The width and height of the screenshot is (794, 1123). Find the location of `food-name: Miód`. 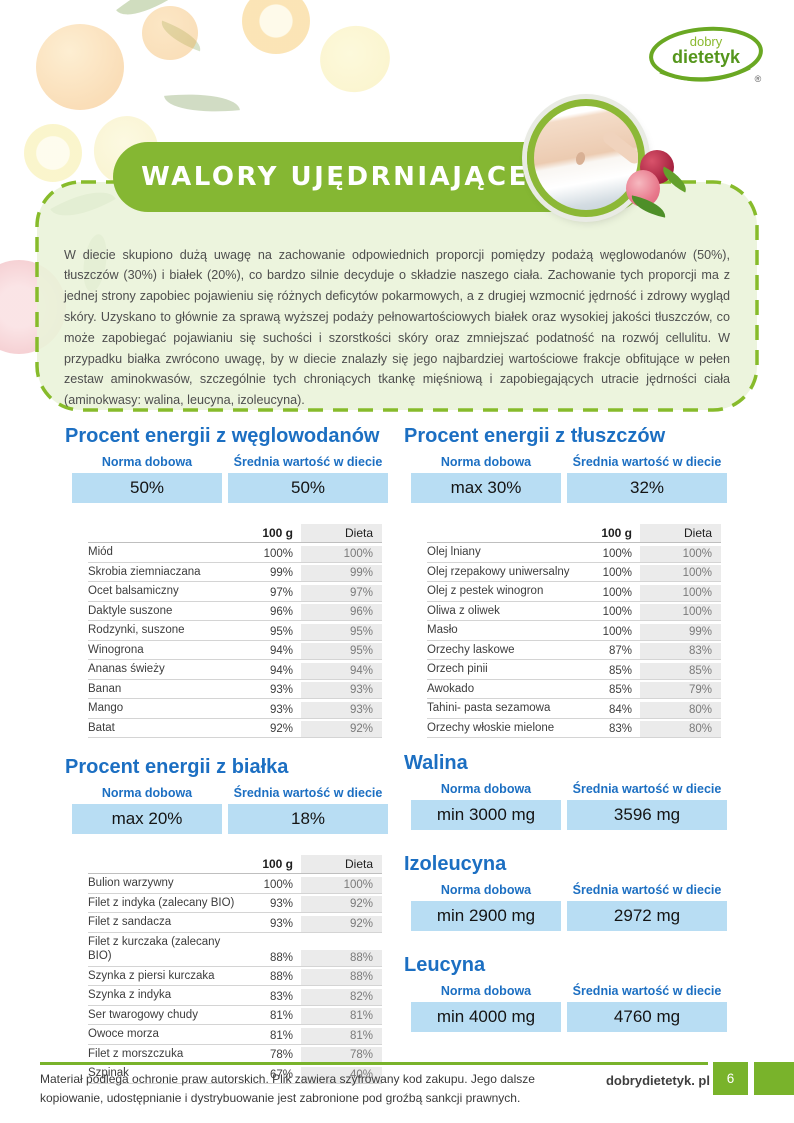

food-name: Miód is located at coordinates (100, 552).